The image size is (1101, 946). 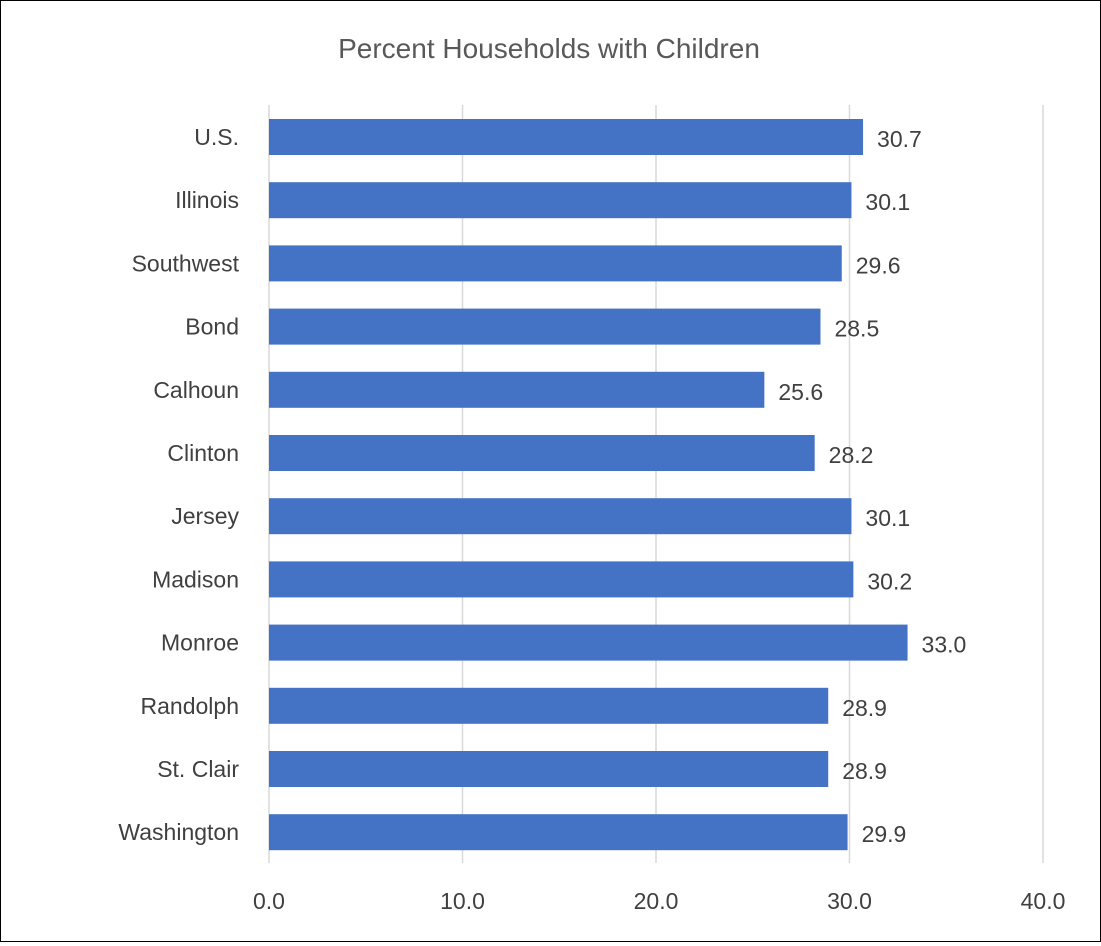 I want to click on chart-title: Percent Households with Children, so click(x=549, y=48).